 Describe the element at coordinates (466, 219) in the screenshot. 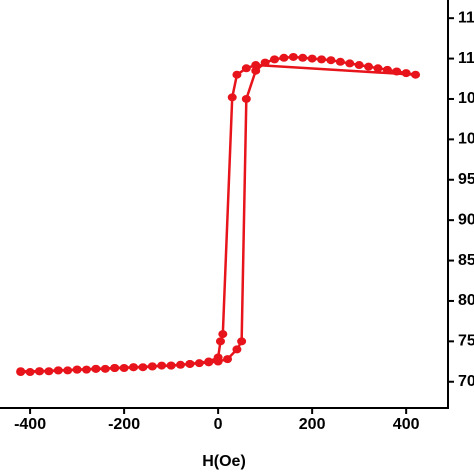

I see `y-tick-label: 90` at that location.